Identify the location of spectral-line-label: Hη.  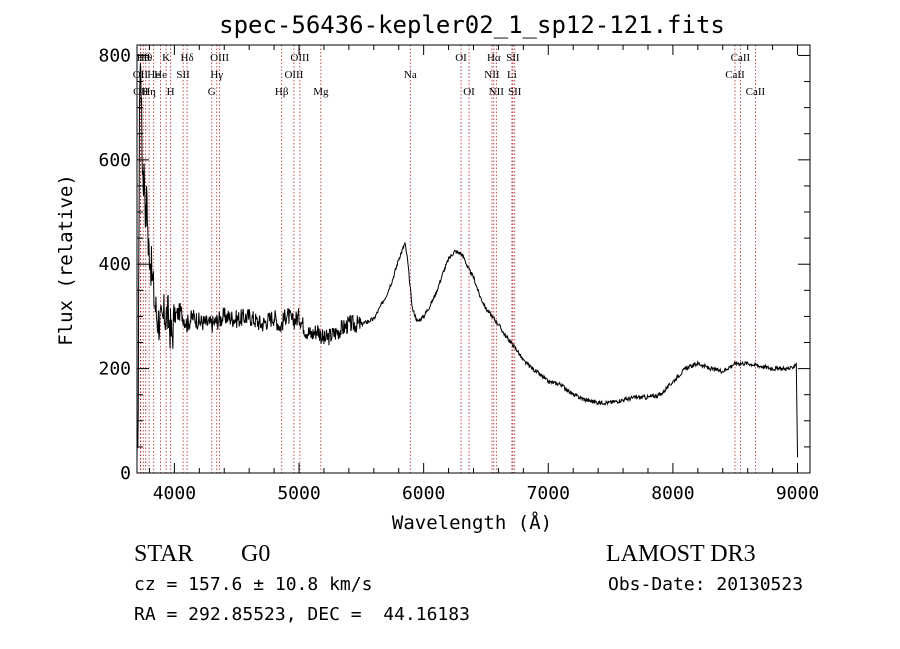
(149, 92).